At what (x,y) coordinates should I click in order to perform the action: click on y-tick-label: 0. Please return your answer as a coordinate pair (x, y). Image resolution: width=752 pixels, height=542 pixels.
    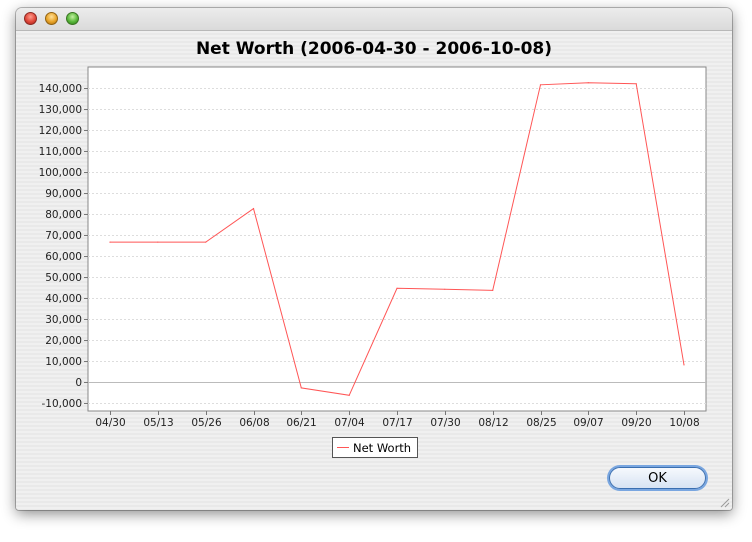
    Looking at the image, I should click on (78, 383).